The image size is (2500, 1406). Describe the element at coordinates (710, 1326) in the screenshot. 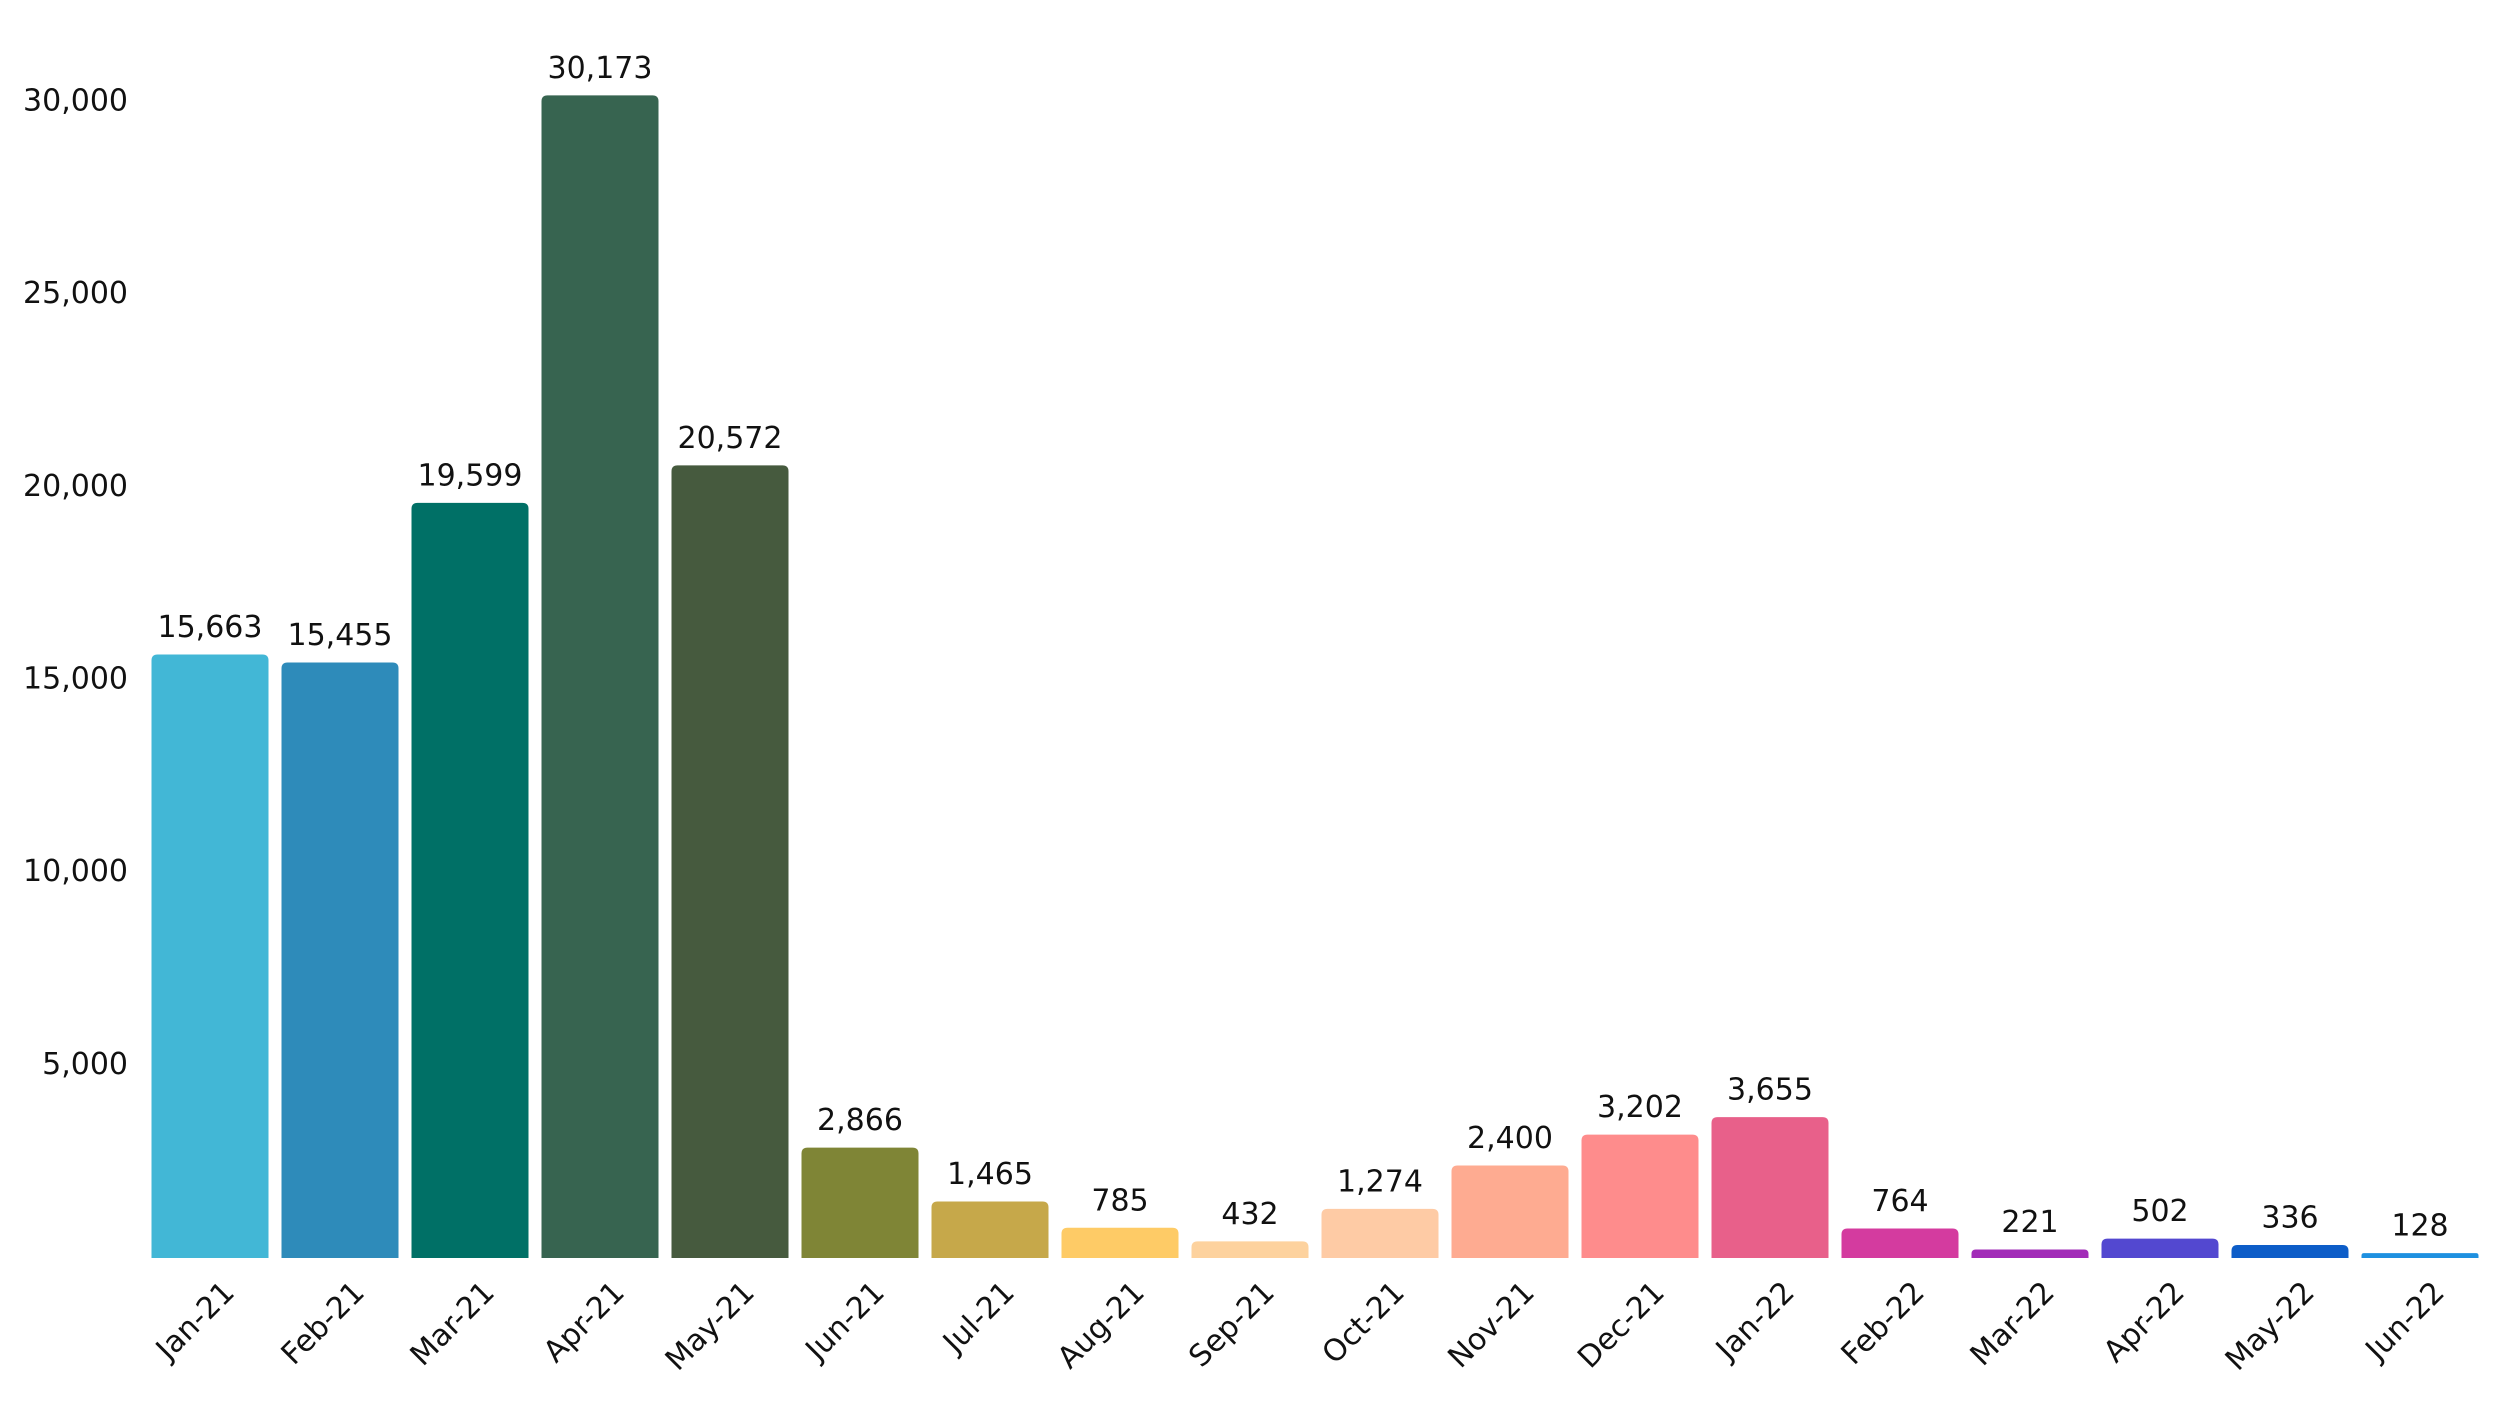

I see `x-tick-label: May-21` at that location.